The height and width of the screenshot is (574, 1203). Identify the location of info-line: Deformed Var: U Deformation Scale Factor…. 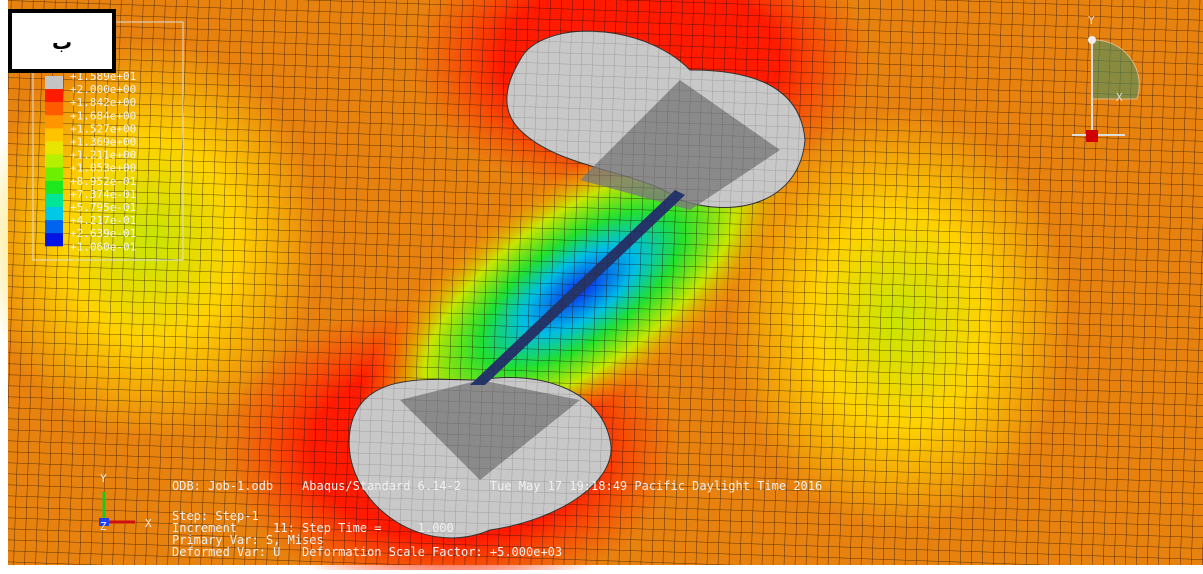
(367, 552).